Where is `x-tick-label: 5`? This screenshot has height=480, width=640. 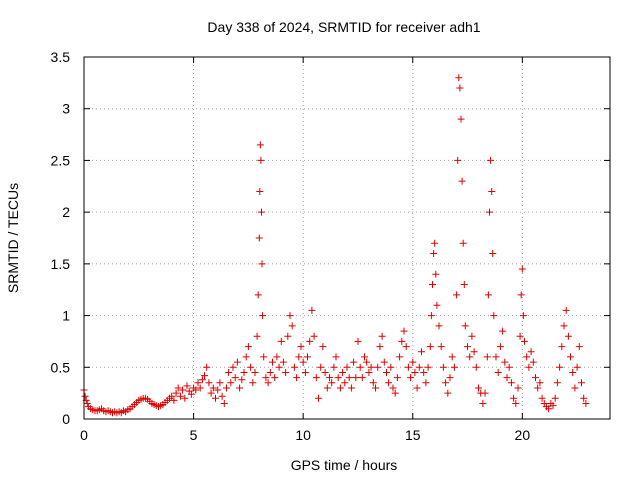 x-tick-label: 5 is located at coordinates (194, 435).